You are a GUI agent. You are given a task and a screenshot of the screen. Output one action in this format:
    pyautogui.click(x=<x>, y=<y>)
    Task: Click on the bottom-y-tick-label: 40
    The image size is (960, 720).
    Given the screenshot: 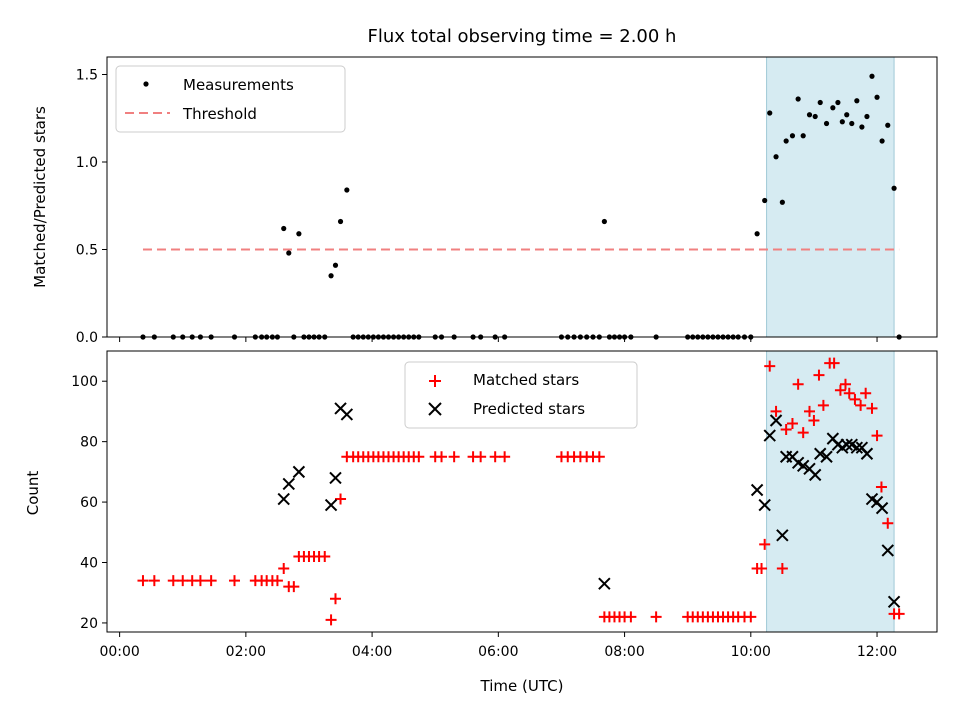 What is the action you would take?
    pyautogui.click(x=89, y=564)
    